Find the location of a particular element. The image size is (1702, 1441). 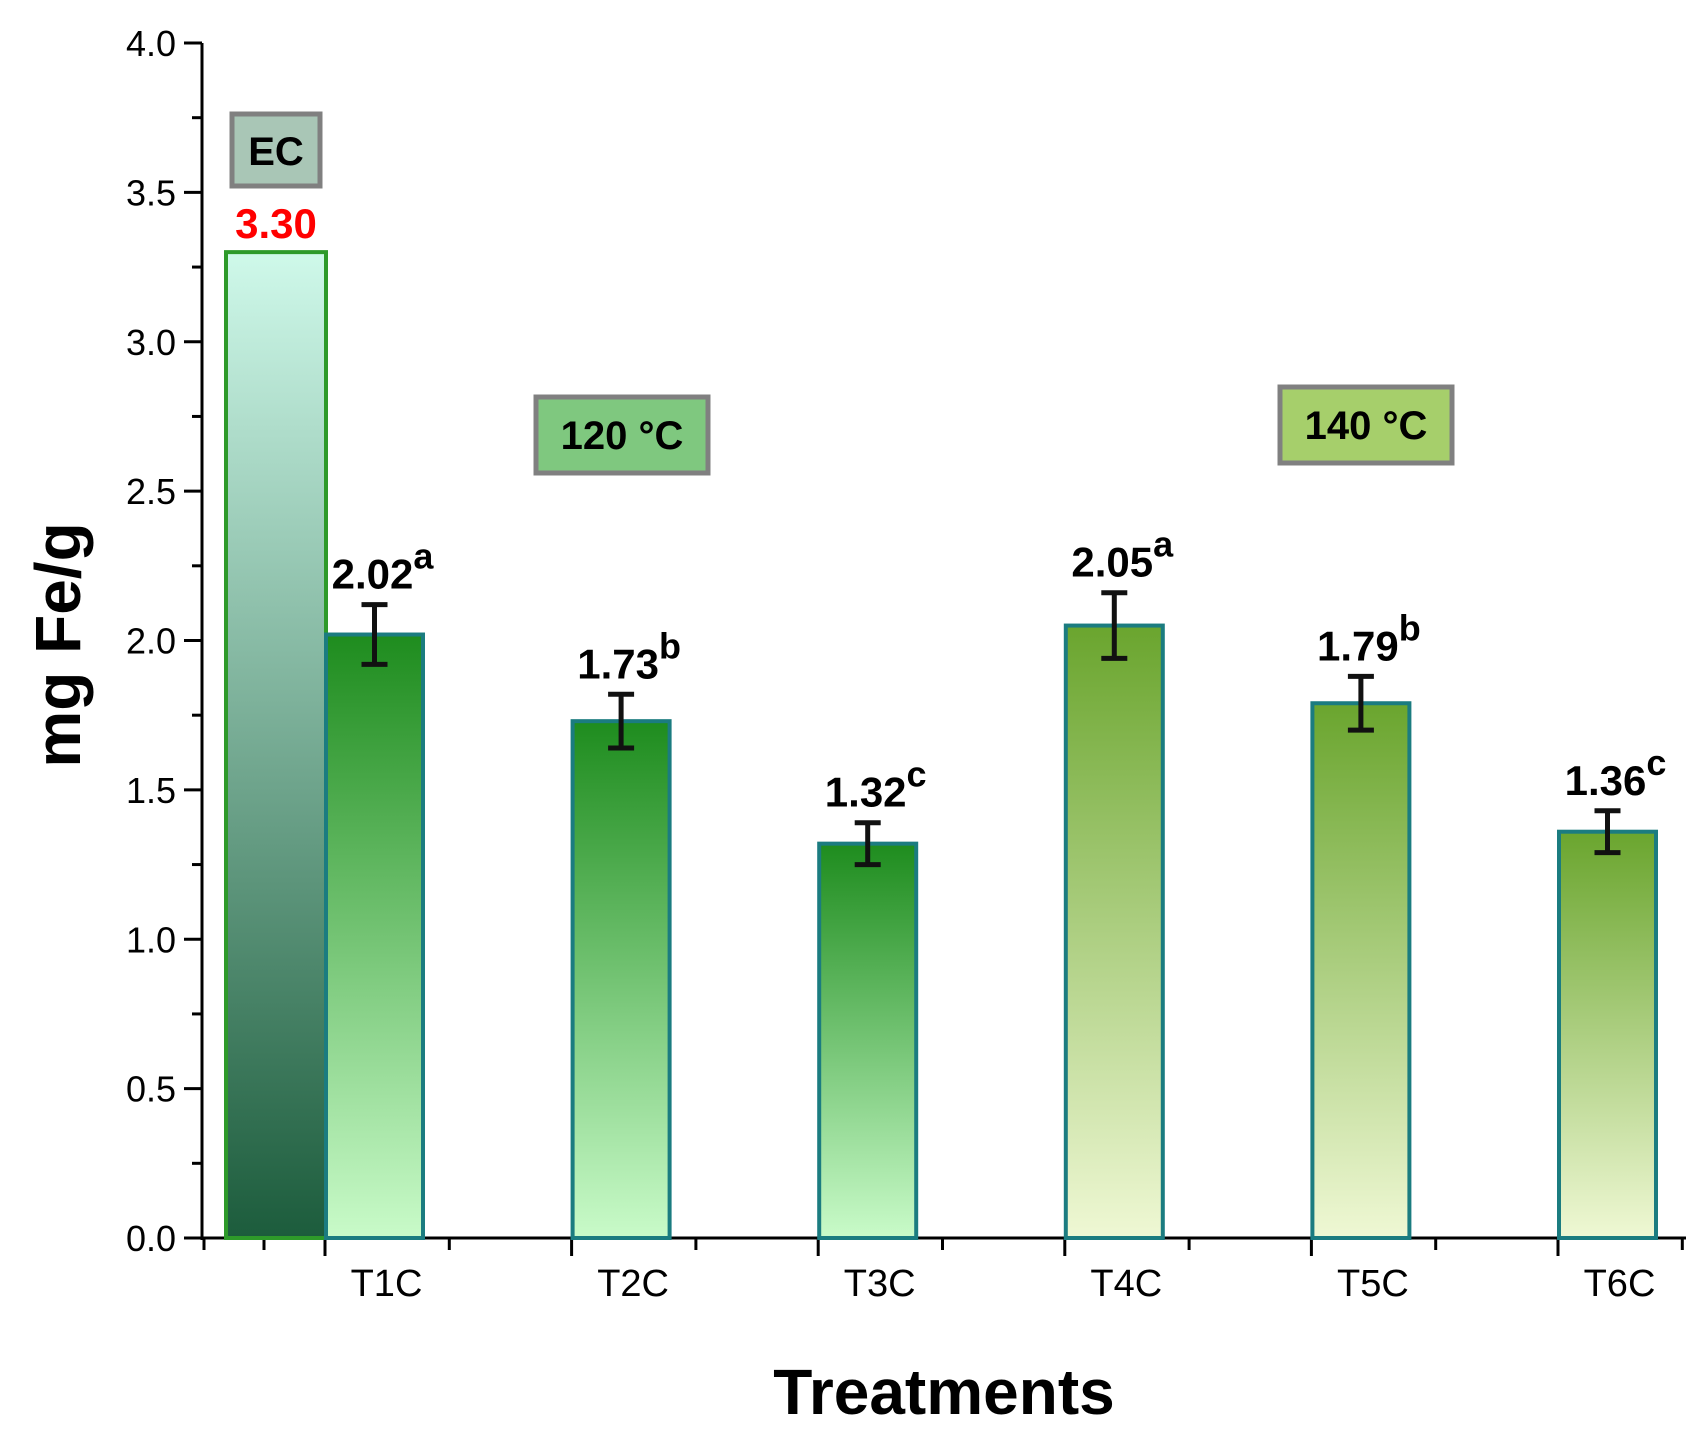

value-label-t6c: 1.36c is located at coordinates (1616, 773).